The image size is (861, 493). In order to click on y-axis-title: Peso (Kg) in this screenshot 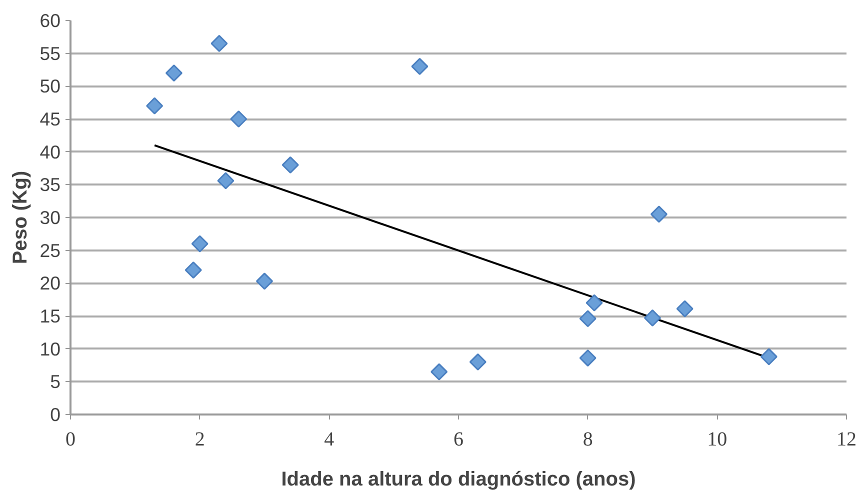, I will do `click(21, 217)`.